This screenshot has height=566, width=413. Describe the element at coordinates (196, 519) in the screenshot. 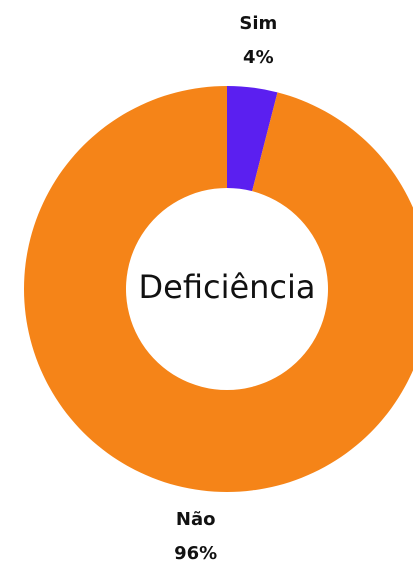

I see `slice-label: Não` at that location.